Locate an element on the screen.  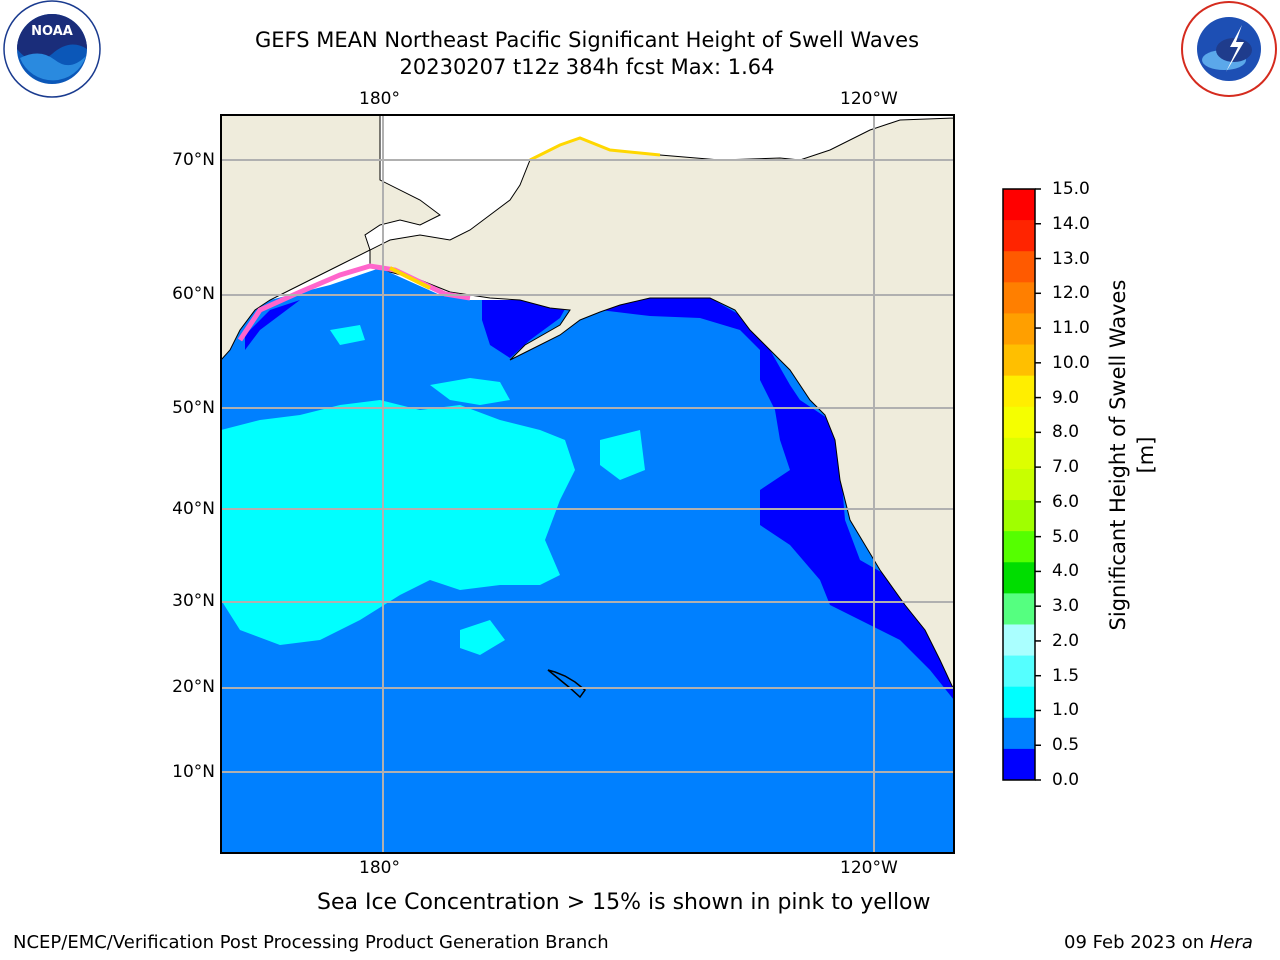
colorbar is located at coordinates (1022, 484).